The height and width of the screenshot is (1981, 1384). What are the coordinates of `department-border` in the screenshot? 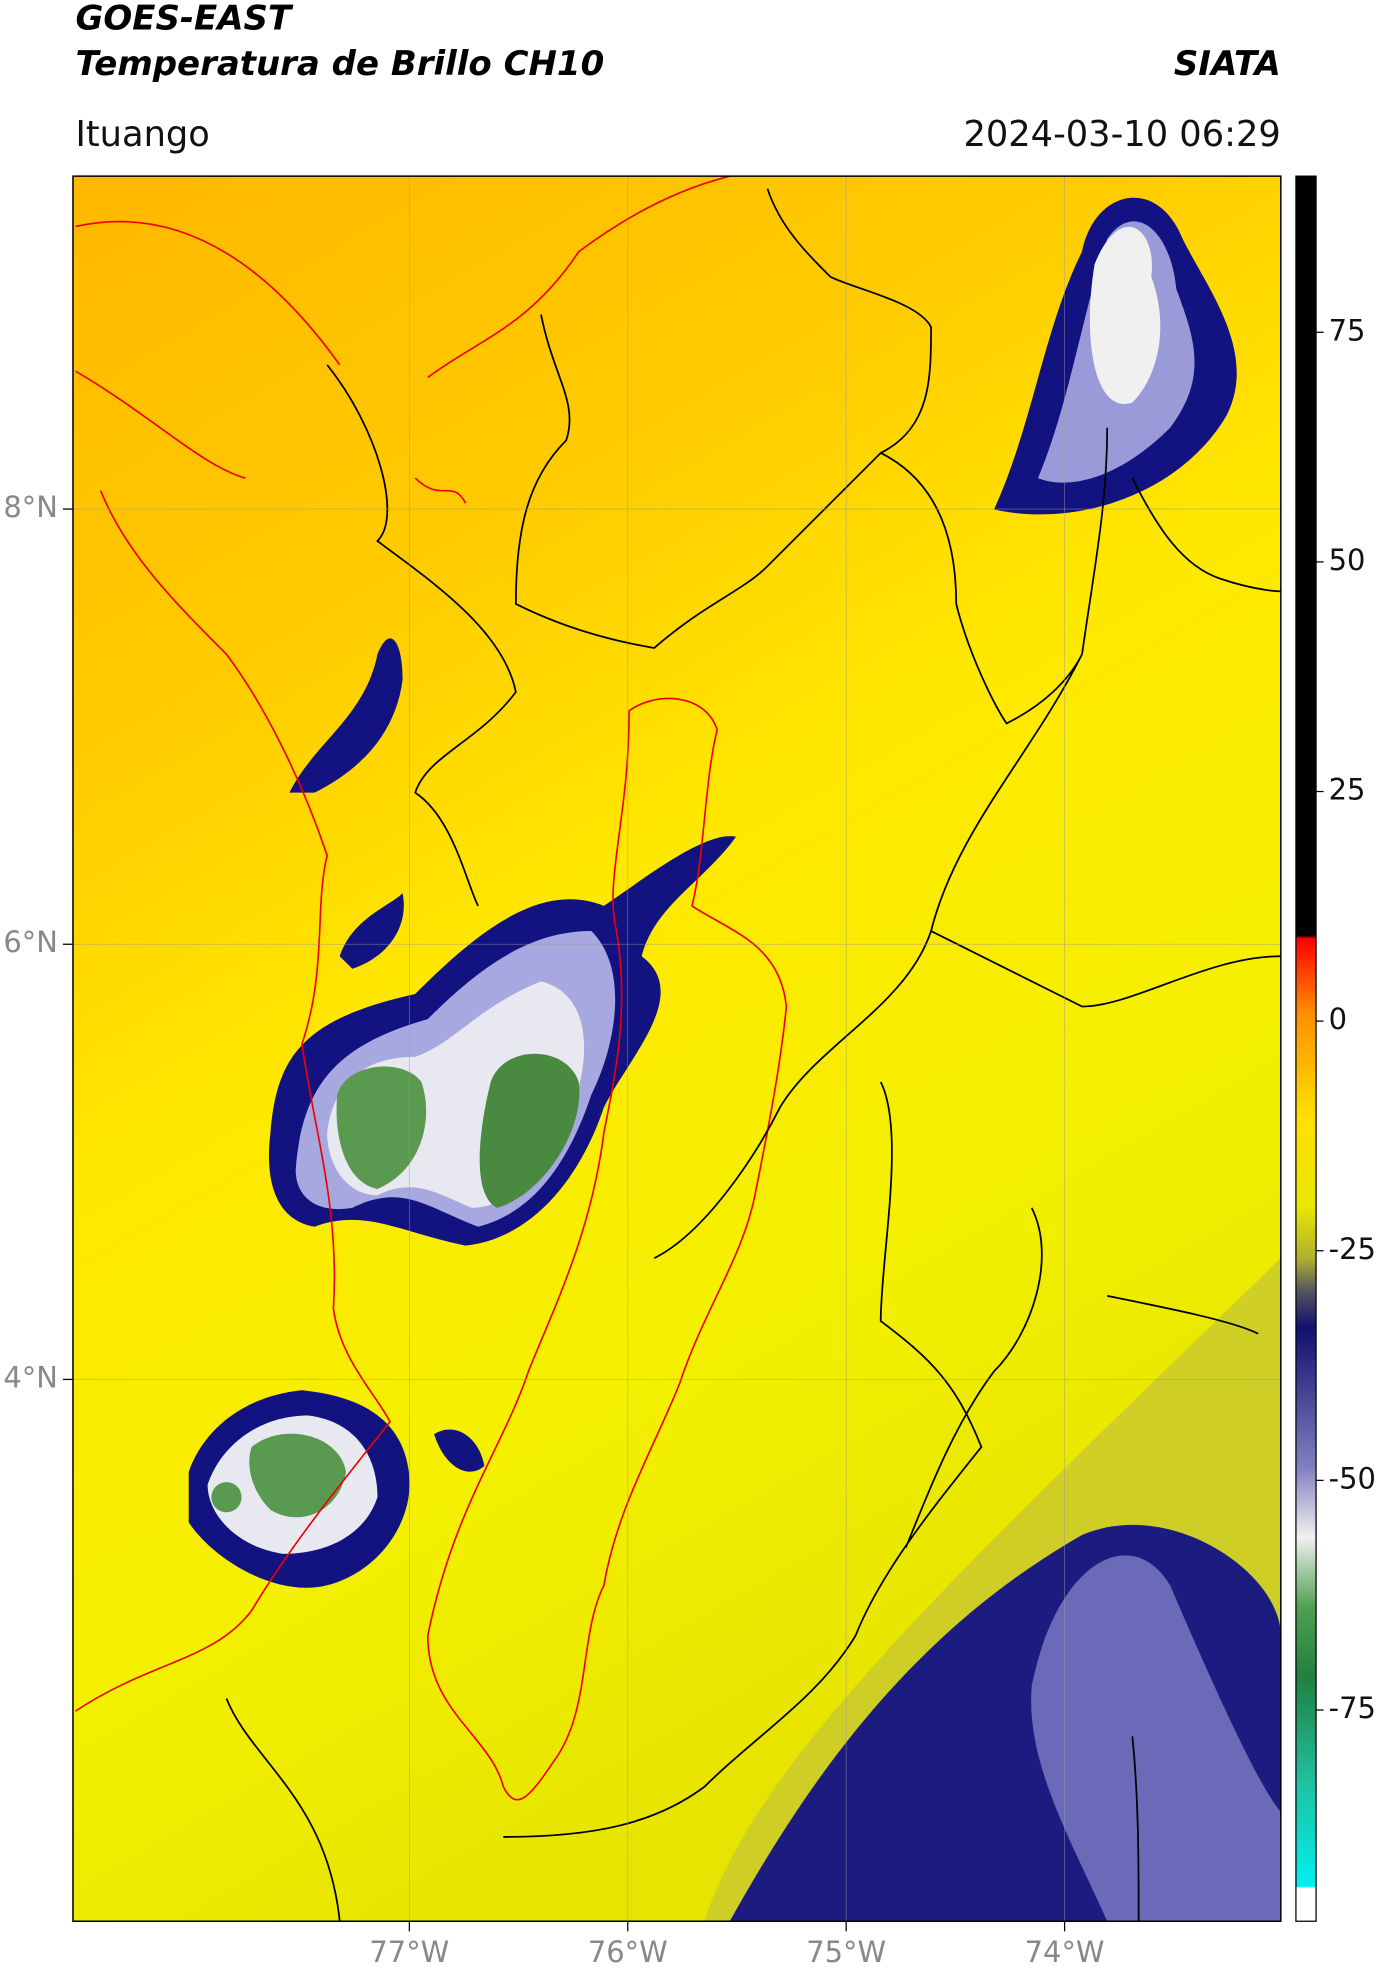 It's located at (607, 1249).